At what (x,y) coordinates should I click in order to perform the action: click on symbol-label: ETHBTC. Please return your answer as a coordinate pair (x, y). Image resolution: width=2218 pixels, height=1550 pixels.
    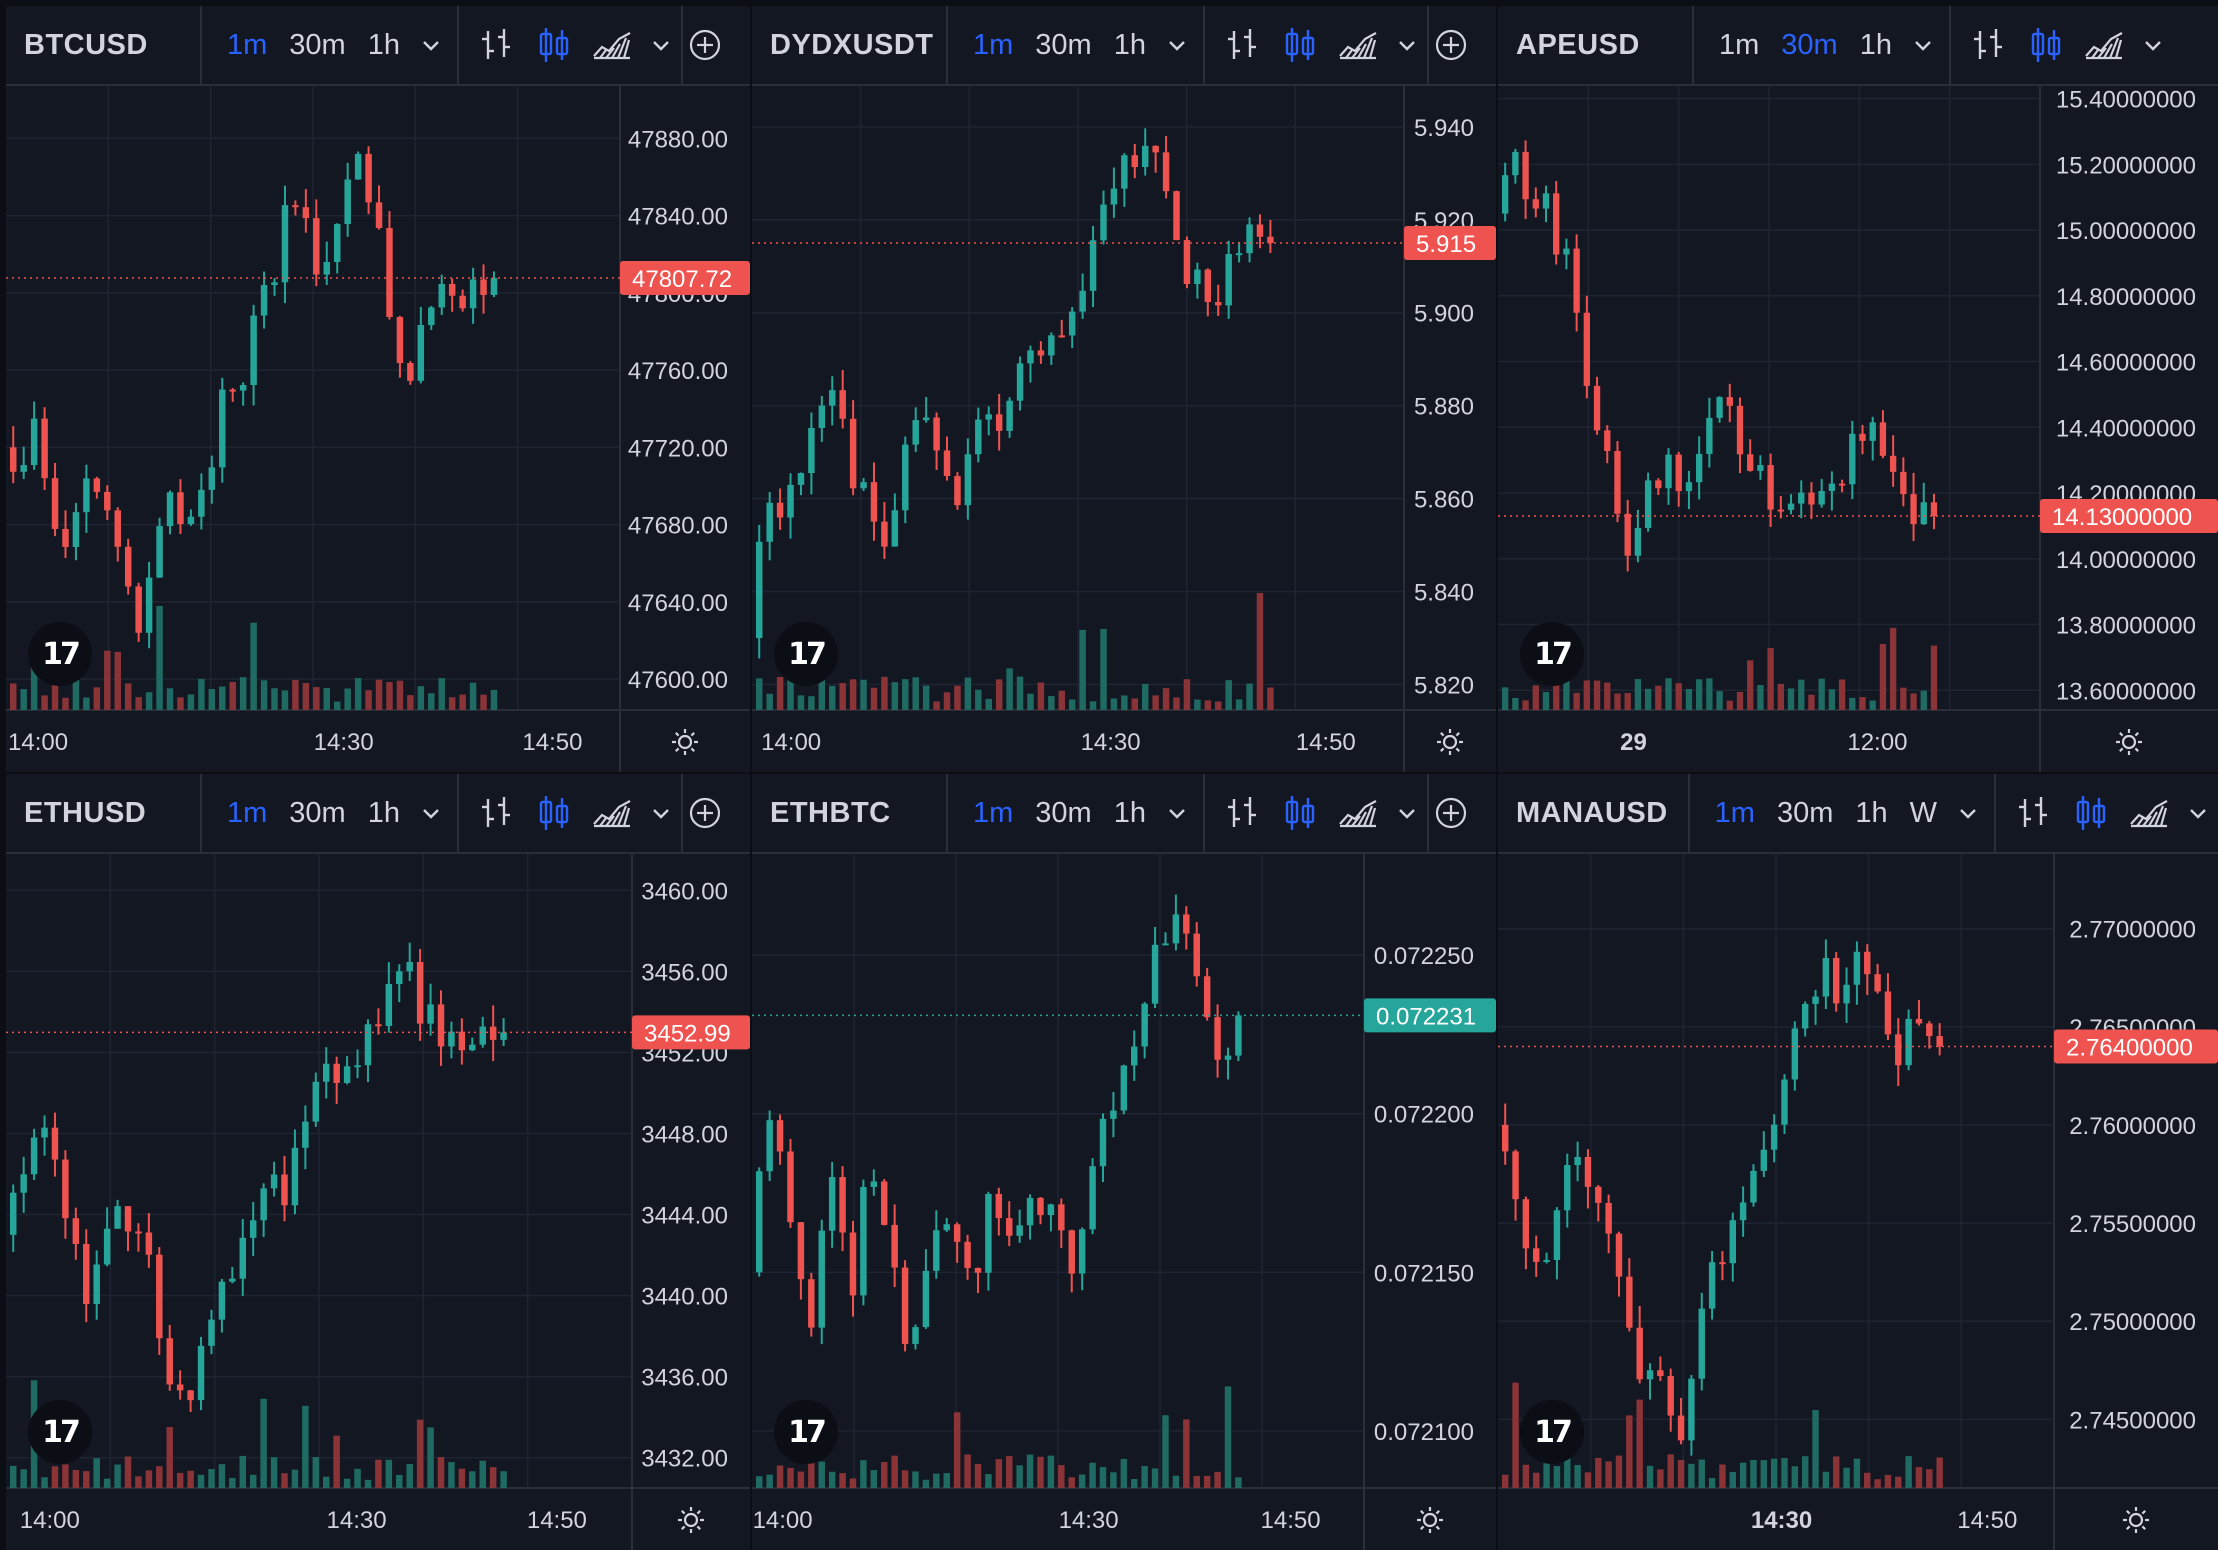
    Looking at the image, I should click on (850, 813).